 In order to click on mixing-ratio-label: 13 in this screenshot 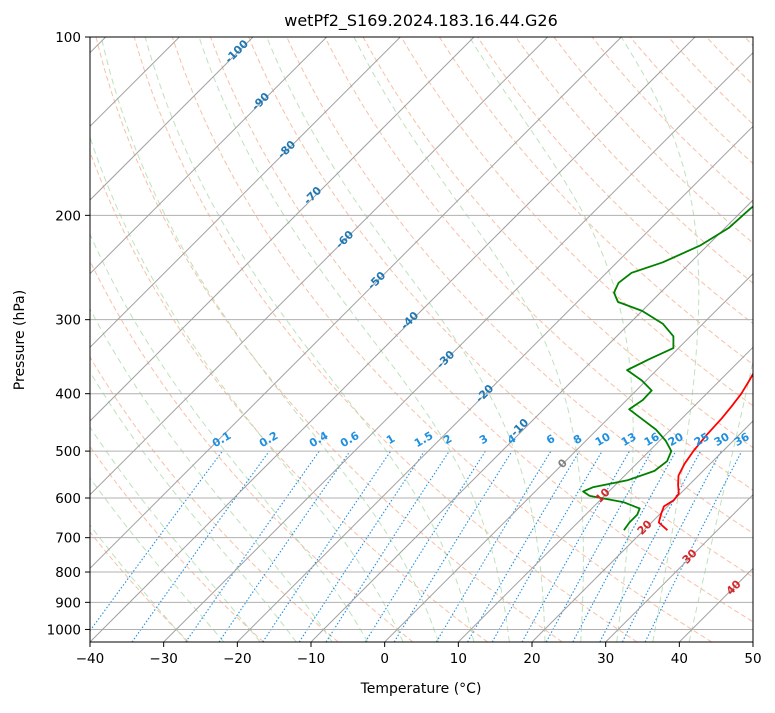, I will do `click(629, 439)`.